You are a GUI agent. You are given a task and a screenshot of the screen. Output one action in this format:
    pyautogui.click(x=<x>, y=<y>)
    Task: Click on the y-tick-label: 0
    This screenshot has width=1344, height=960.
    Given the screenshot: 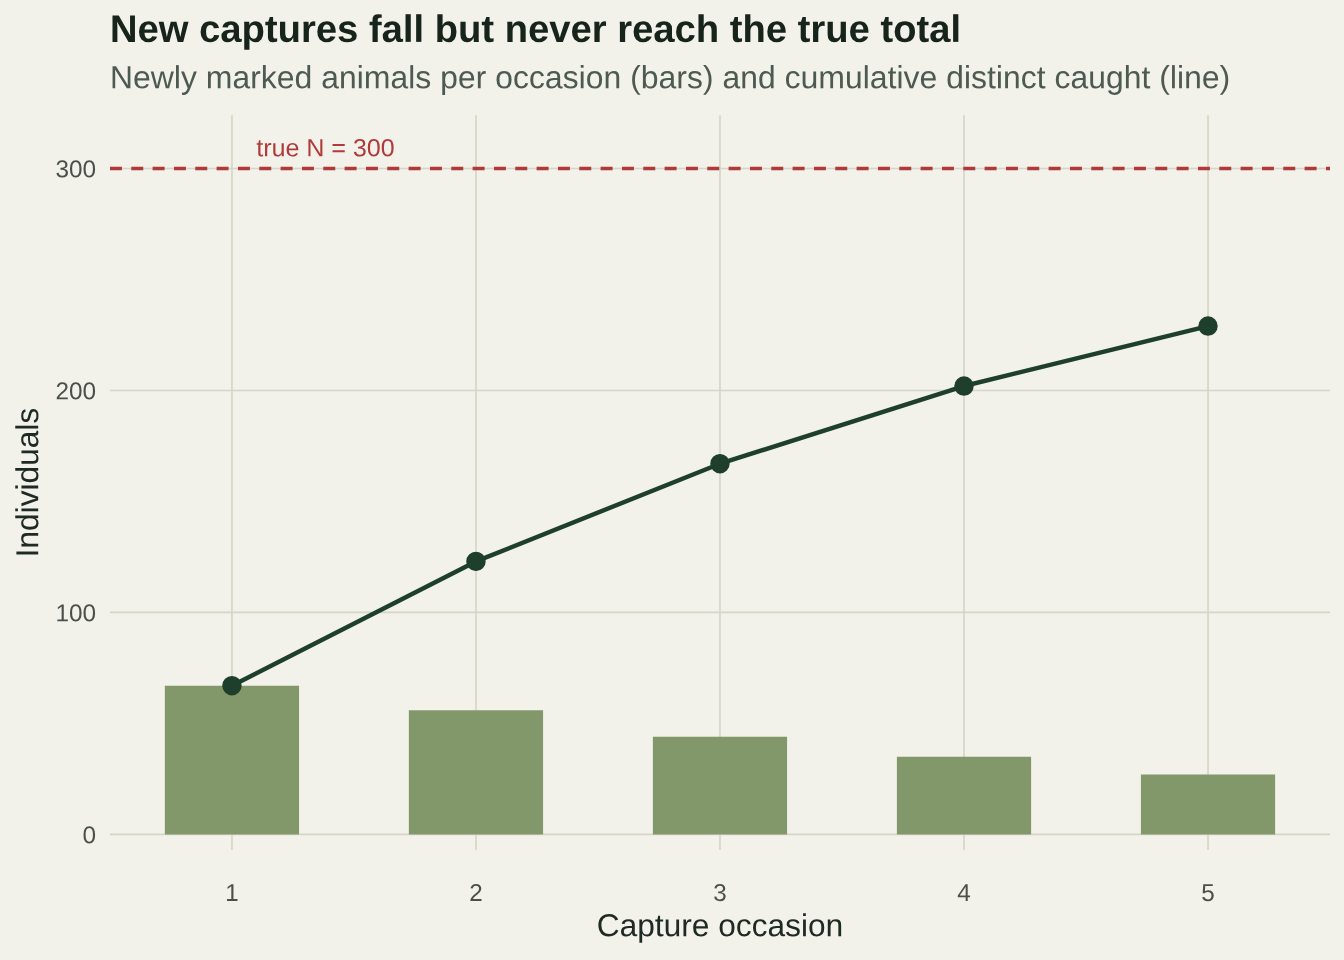 What is the action you would take?
    pyautogui.click(x=89, y=835)
    